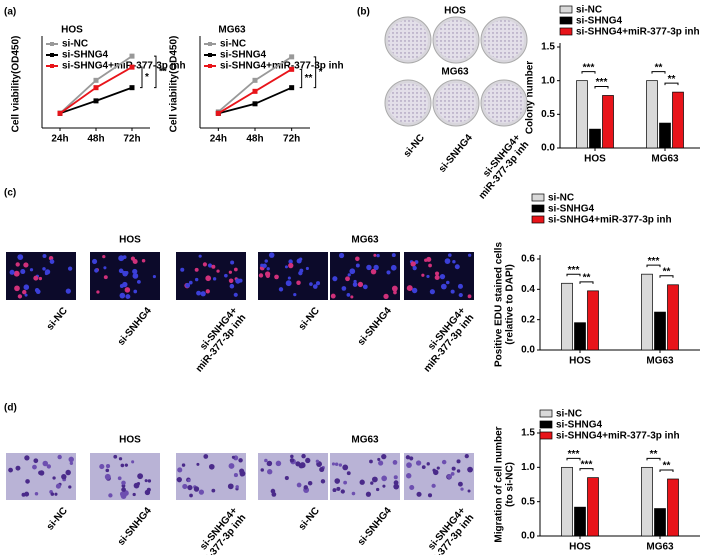  Describe the element at coordinates (375, 526) in the screenshot. I see `image-label-group: si-SNHG4` at that location.